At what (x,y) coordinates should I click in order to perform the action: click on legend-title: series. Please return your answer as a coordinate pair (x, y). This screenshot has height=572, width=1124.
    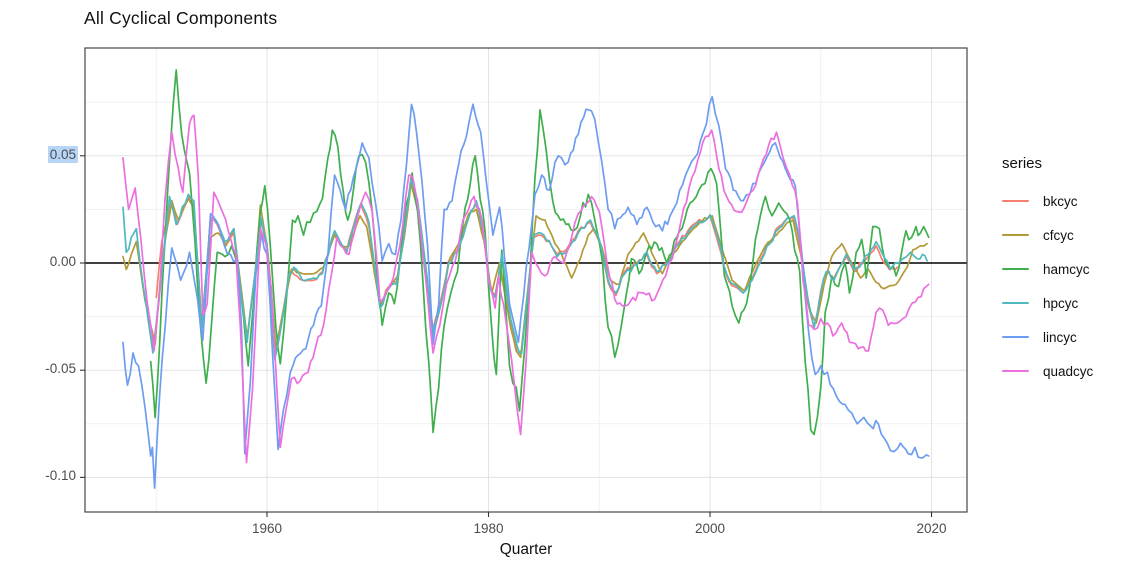
    Looking at the image, I should click on (1022, 163).